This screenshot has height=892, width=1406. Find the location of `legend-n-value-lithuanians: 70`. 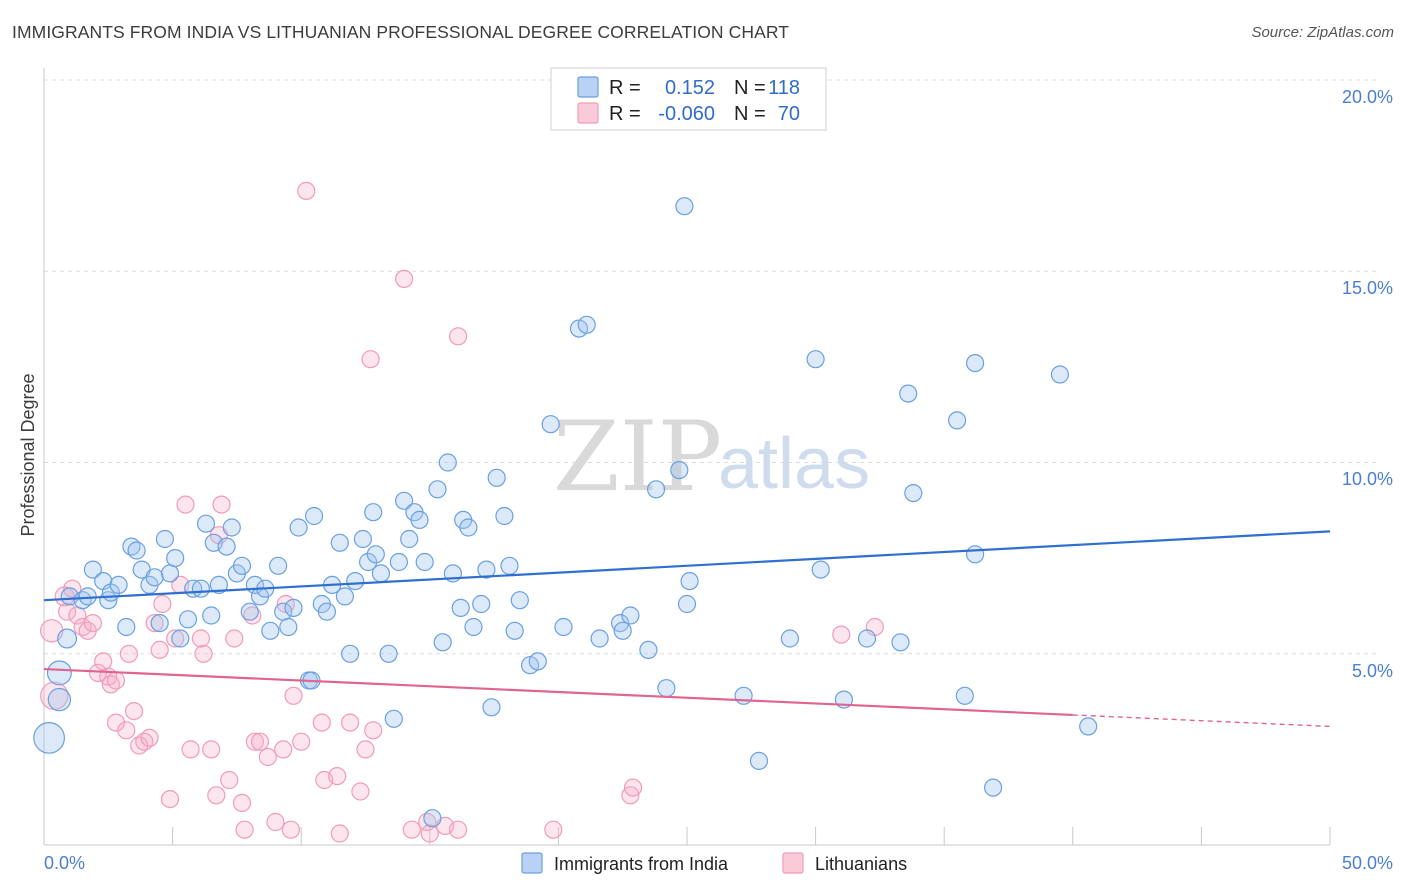

legend-n-value-lithuanians: 70 is located at coordinates (789, 114).